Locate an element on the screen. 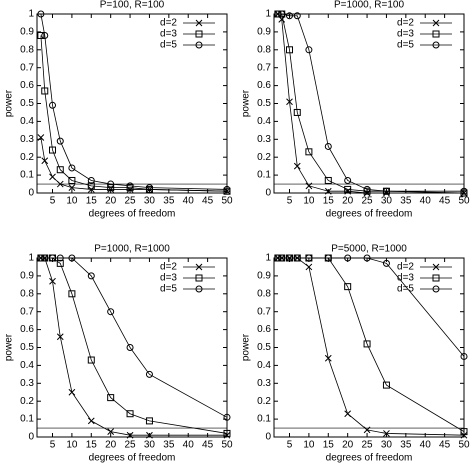 The image size is (474, 468). x-tick-label: 25 is located at coordinates (367, 445).